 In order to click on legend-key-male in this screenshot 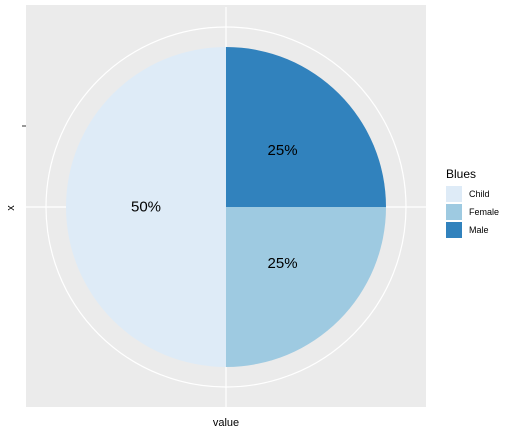, I will do `click(454, 230)`.